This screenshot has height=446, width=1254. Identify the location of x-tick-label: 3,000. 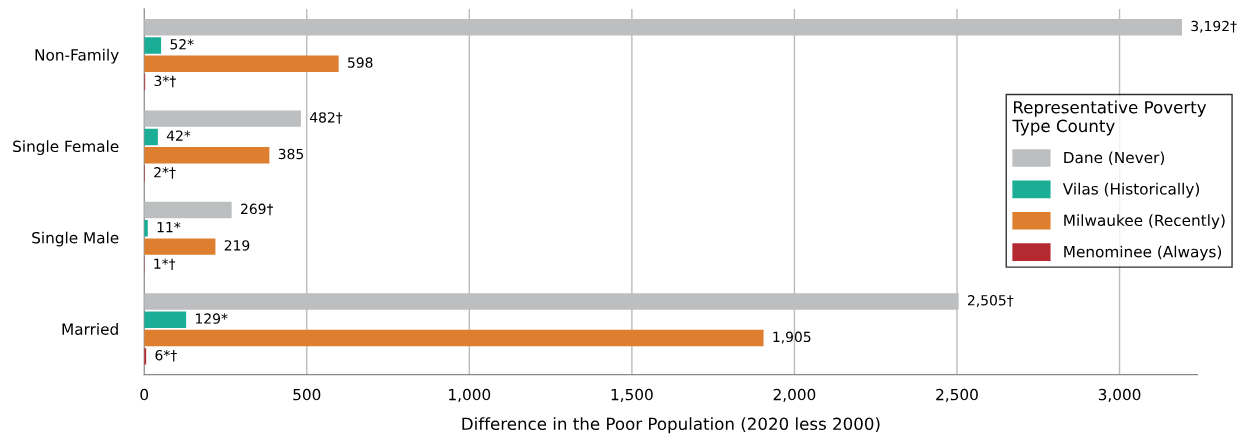
(1119, 395).